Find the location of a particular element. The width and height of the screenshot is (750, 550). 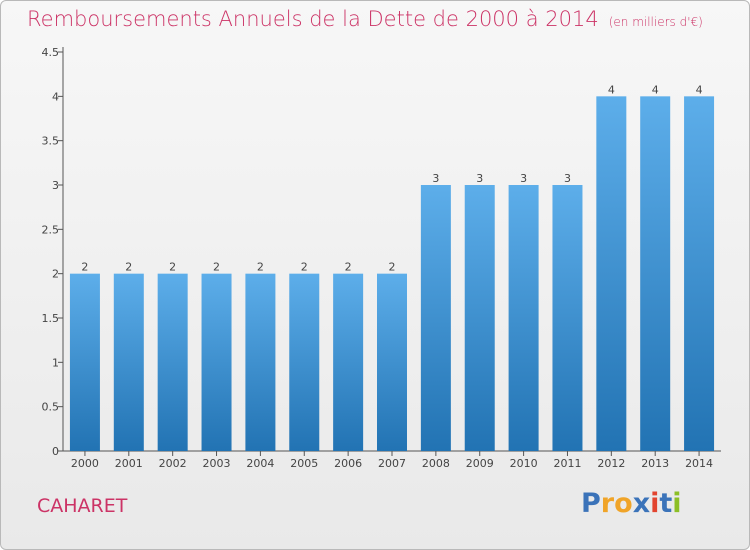

x-tick-label: 2014 is located at coordinates (699, 463).